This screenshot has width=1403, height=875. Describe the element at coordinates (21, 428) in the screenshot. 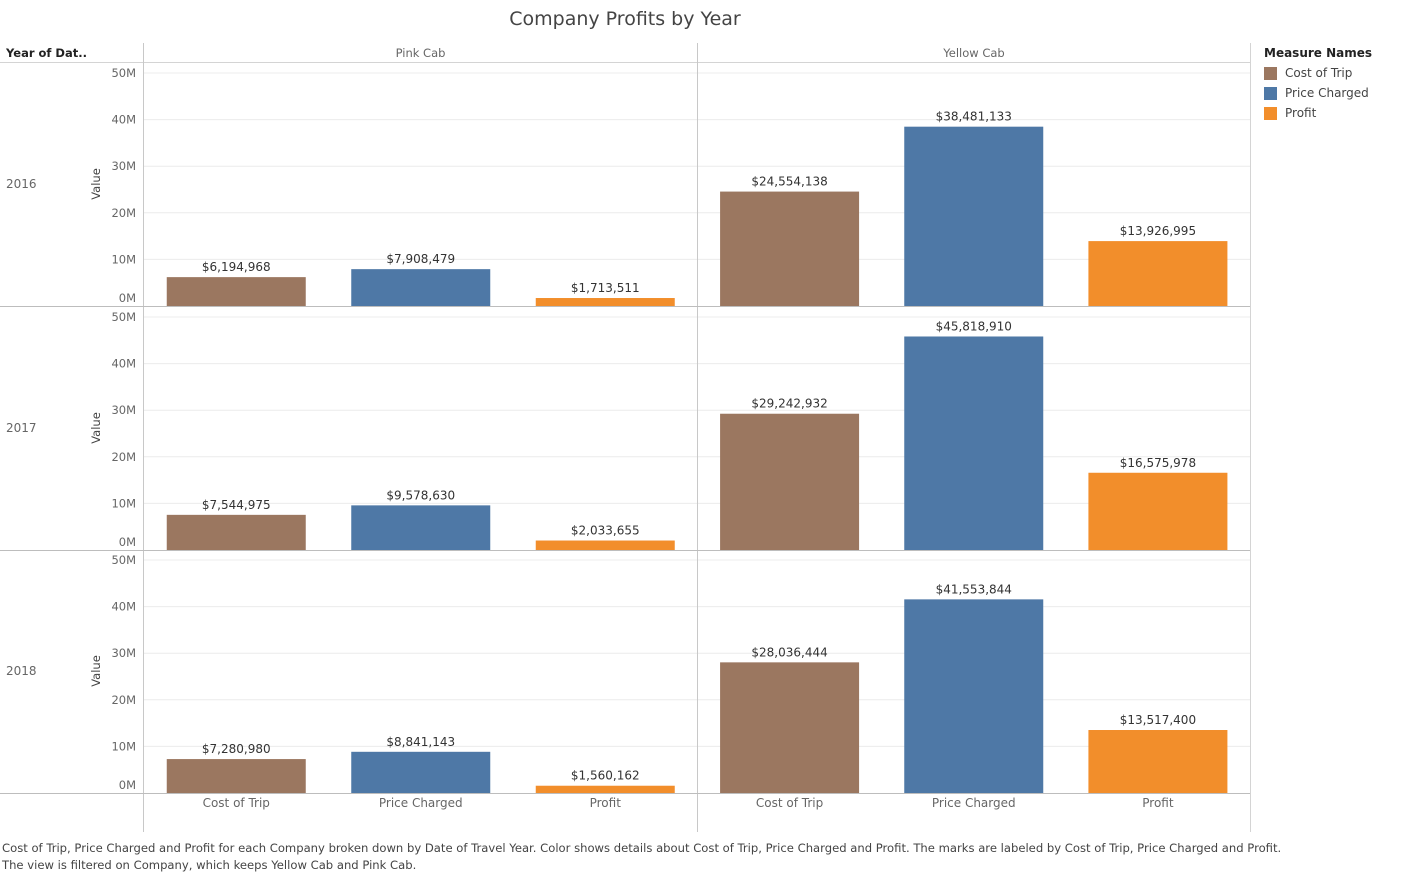

I see `row-label-year: 2017` at that location.